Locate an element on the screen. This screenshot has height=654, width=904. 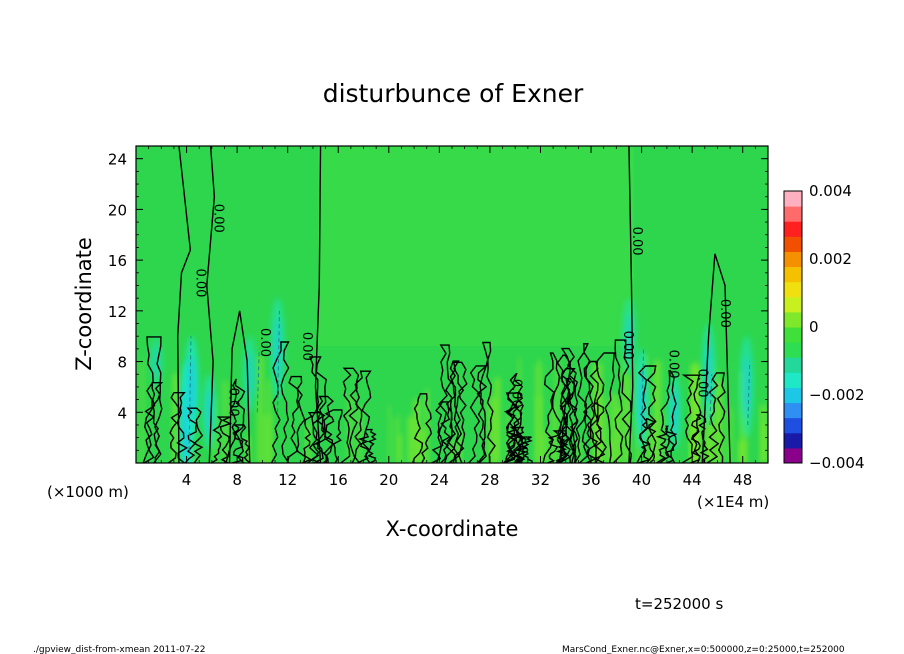
colorbar-frame is located at coordinates (793, 327).